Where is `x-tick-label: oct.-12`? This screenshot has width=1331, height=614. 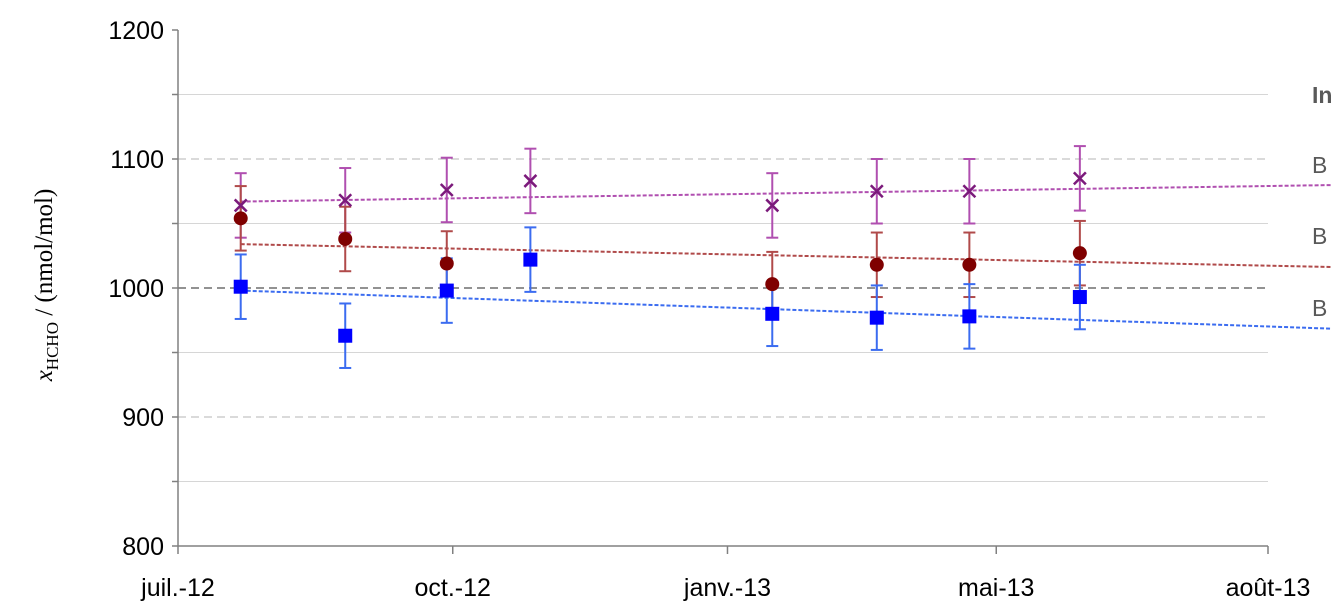 x-tick-label: oct.-12 is located at coordinates (453, 588).